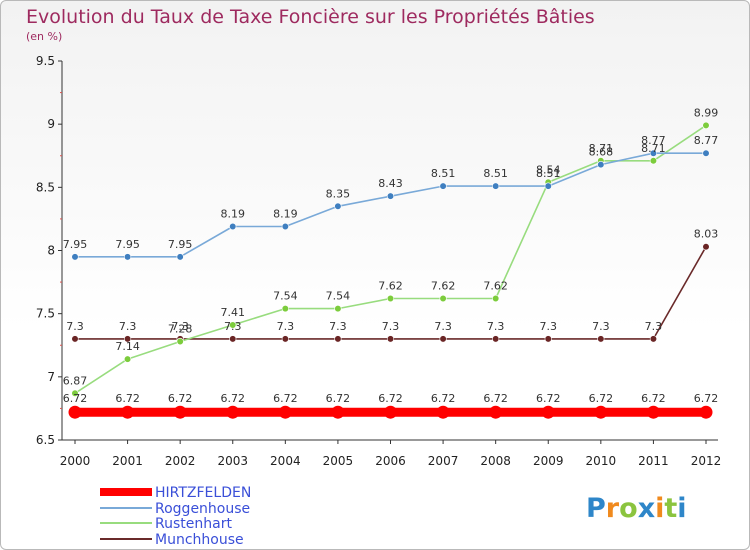 This screenshot has width=750, height=550. What do you see at coordinates (706, 112) in the screenshot?
I see `data-label: 8.99` at bounding box center [706, 112].